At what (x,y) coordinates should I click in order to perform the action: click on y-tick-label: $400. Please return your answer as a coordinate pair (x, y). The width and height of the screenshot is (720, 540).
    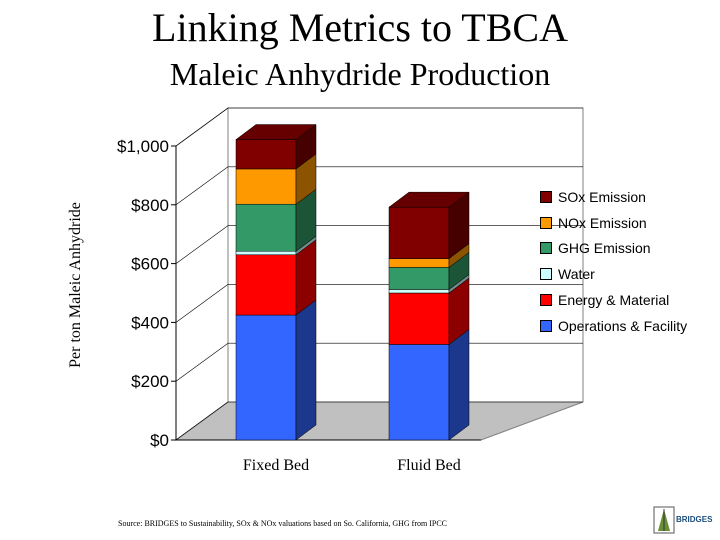
    Looking at the image, I should click on (150, 322).